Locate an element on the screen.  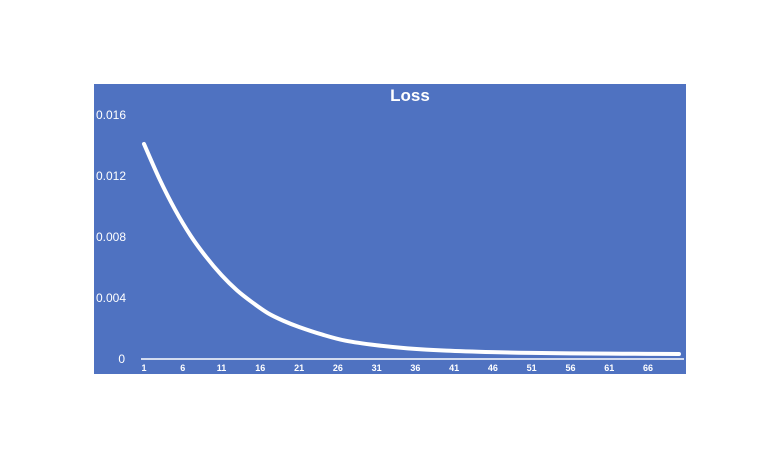
x-tick-label: 46 is located at coordinates (493, 368).